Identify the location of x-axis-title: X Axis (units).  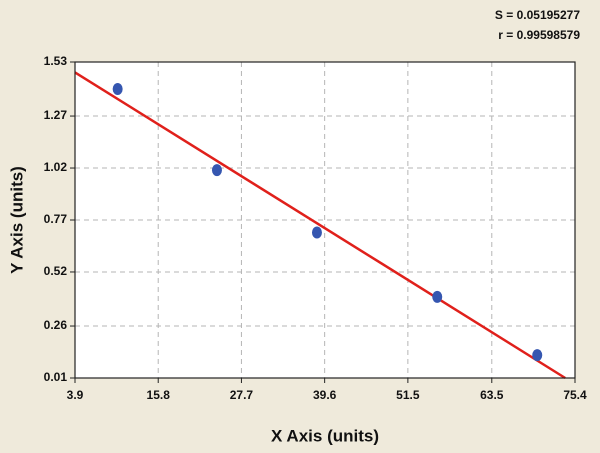
(325, 435).